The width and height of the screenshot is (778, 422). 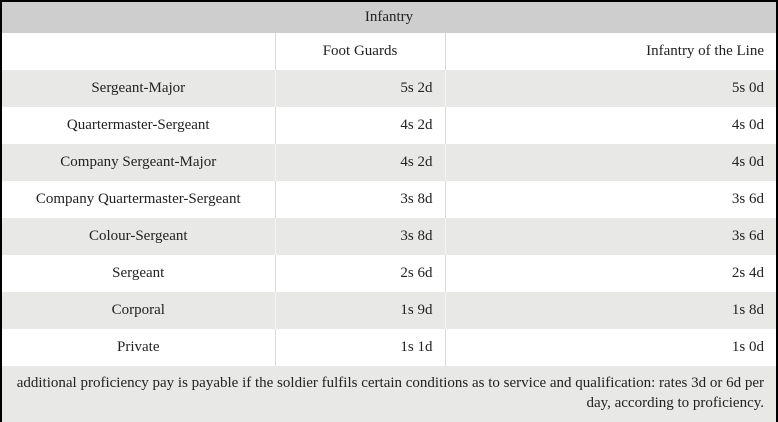 What do you see at coordinates (610, 310) in the screenshot?
I see `infantry-line-cell: 1s 8d` at bounding box center [610, 310].